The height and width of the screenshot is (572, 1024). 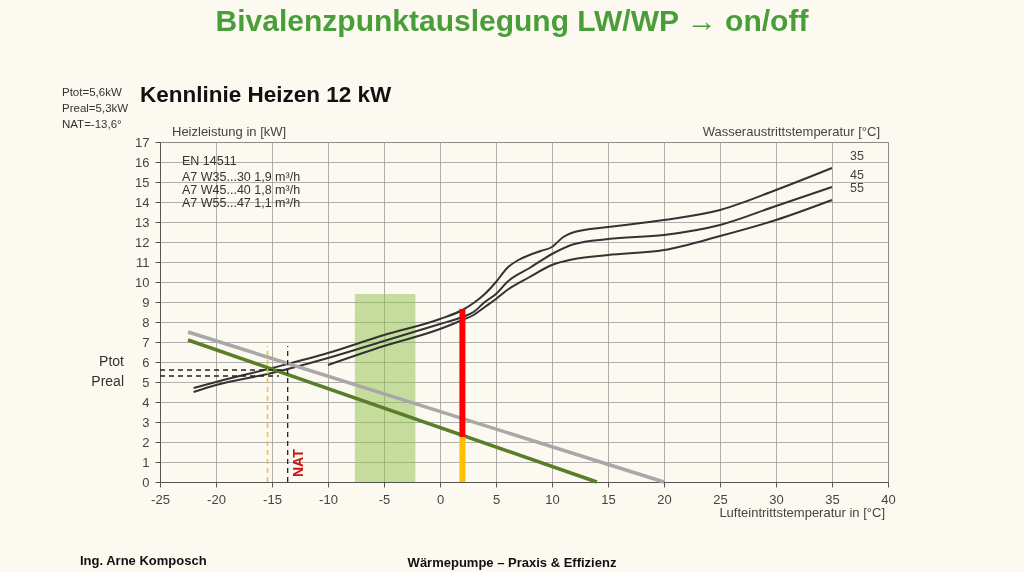 I want to click on x-tick-label: 5, so click(x=496, y=499).